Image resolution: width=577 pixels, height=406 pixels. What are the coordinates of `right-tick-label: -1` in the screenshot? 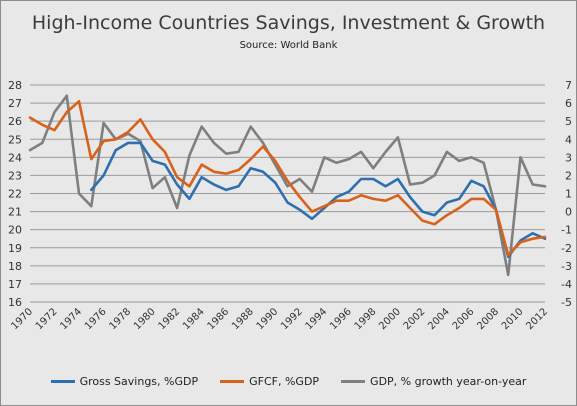 It's located at (566, 230).